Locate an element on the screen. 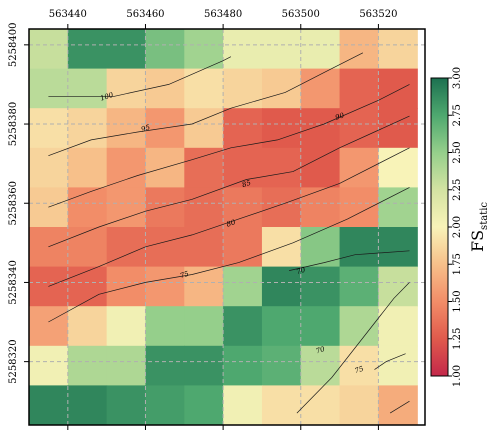  x-tick-label: 563440 is located at coordinates (68, 14).